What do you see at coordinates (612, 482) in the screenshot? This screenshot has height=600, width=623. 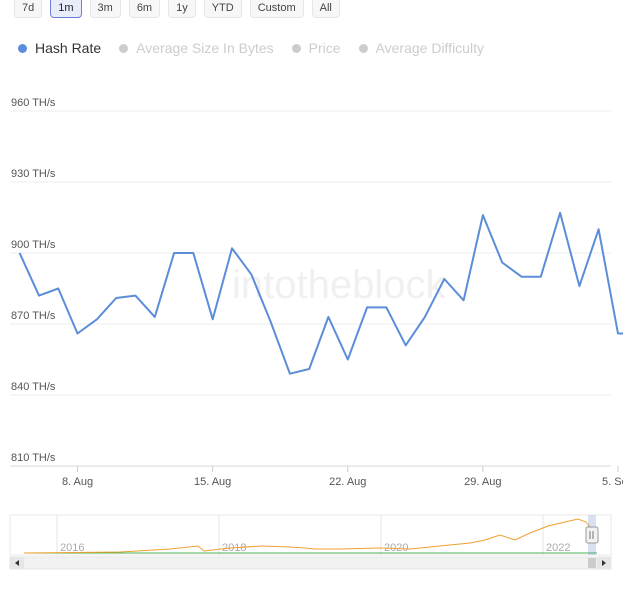 I see `x-tick-label: 5. Sep` at bounding box center [612, 482].